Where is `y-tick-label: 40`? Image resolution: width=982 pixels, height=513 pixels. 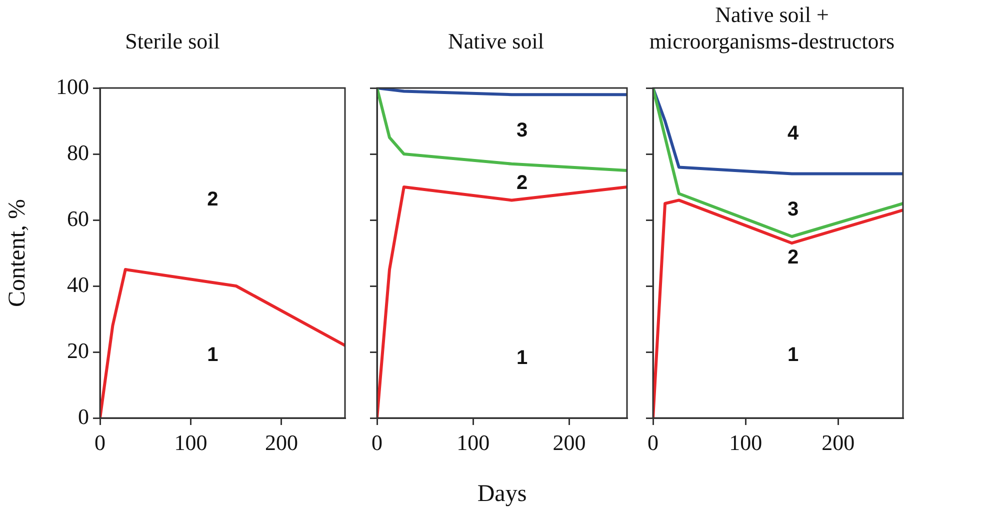
y-tick-label: 40 is located at coordinates (78, 284).